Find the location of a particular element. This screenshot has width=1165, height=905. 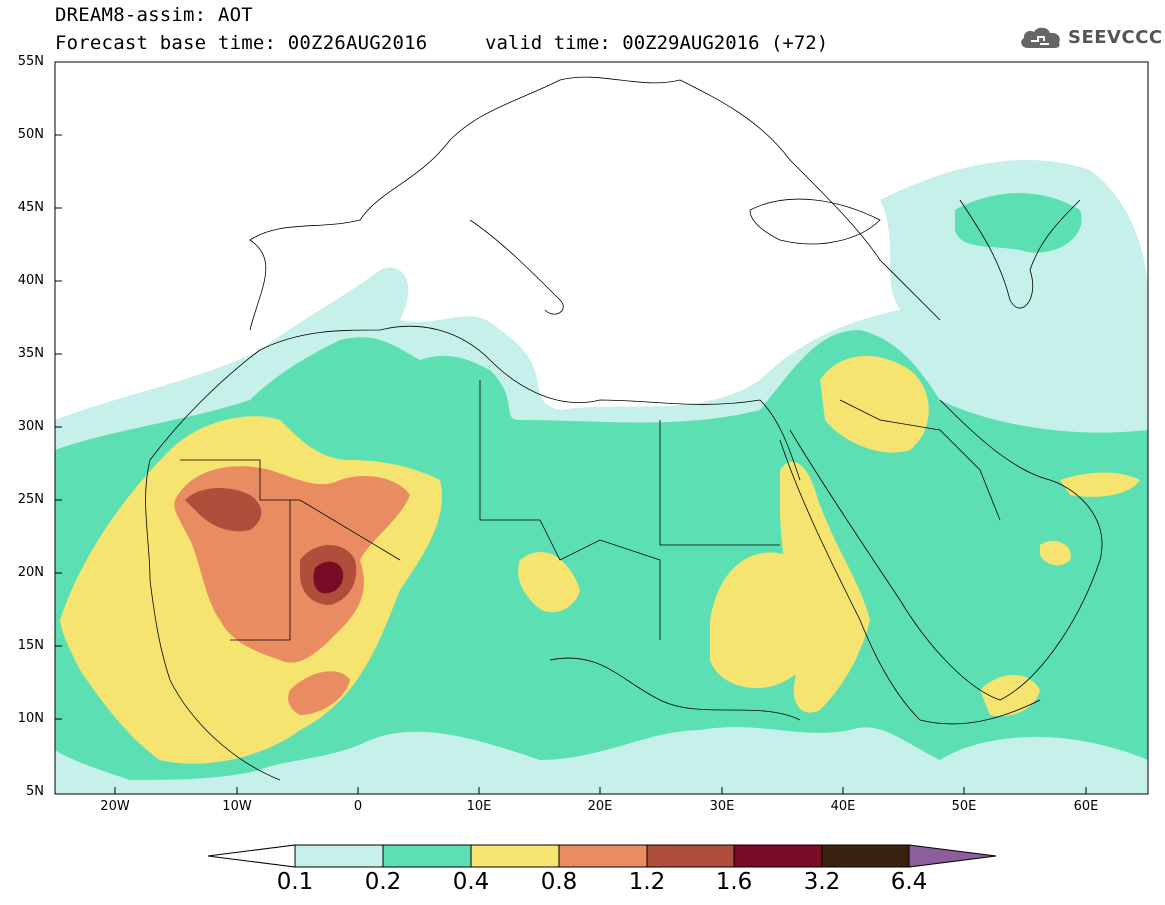

logo-text: SEEVCCC is located at coordinates (1115, 37).